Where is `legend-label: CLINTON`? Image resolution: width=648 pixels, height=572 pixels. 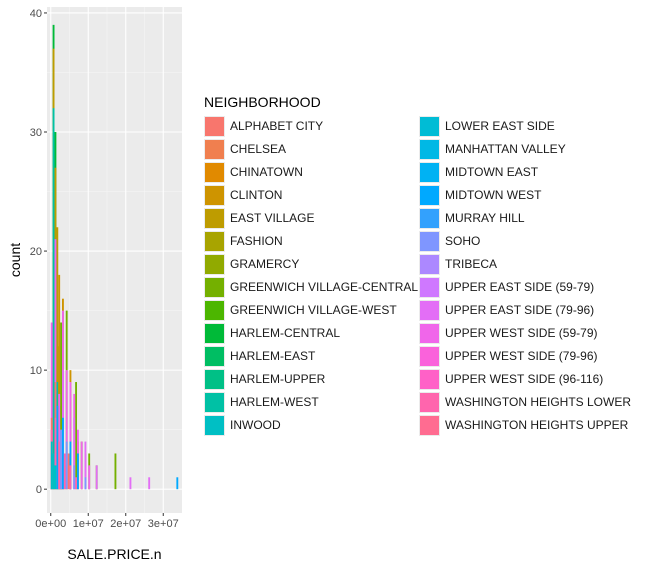
legend-label: CLINTON is located at coordinates (256, 195).